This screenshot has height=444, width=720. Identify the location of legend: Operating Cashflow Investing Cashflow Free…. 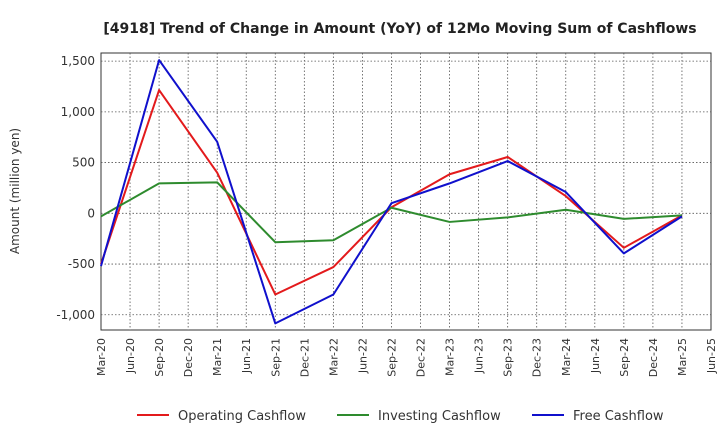
(400, 416).